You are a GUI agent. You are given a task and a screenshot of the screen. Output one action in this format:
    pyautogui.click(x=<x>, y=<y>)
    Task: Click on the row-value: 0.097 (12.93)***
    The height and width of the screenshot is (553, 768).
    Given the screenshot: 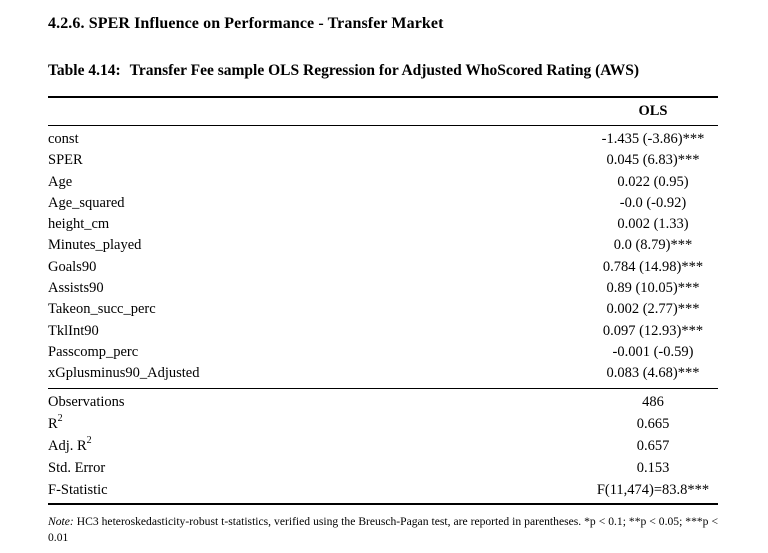 What is the action you would take?
    pyautogui.click(x=653, y=330)
    